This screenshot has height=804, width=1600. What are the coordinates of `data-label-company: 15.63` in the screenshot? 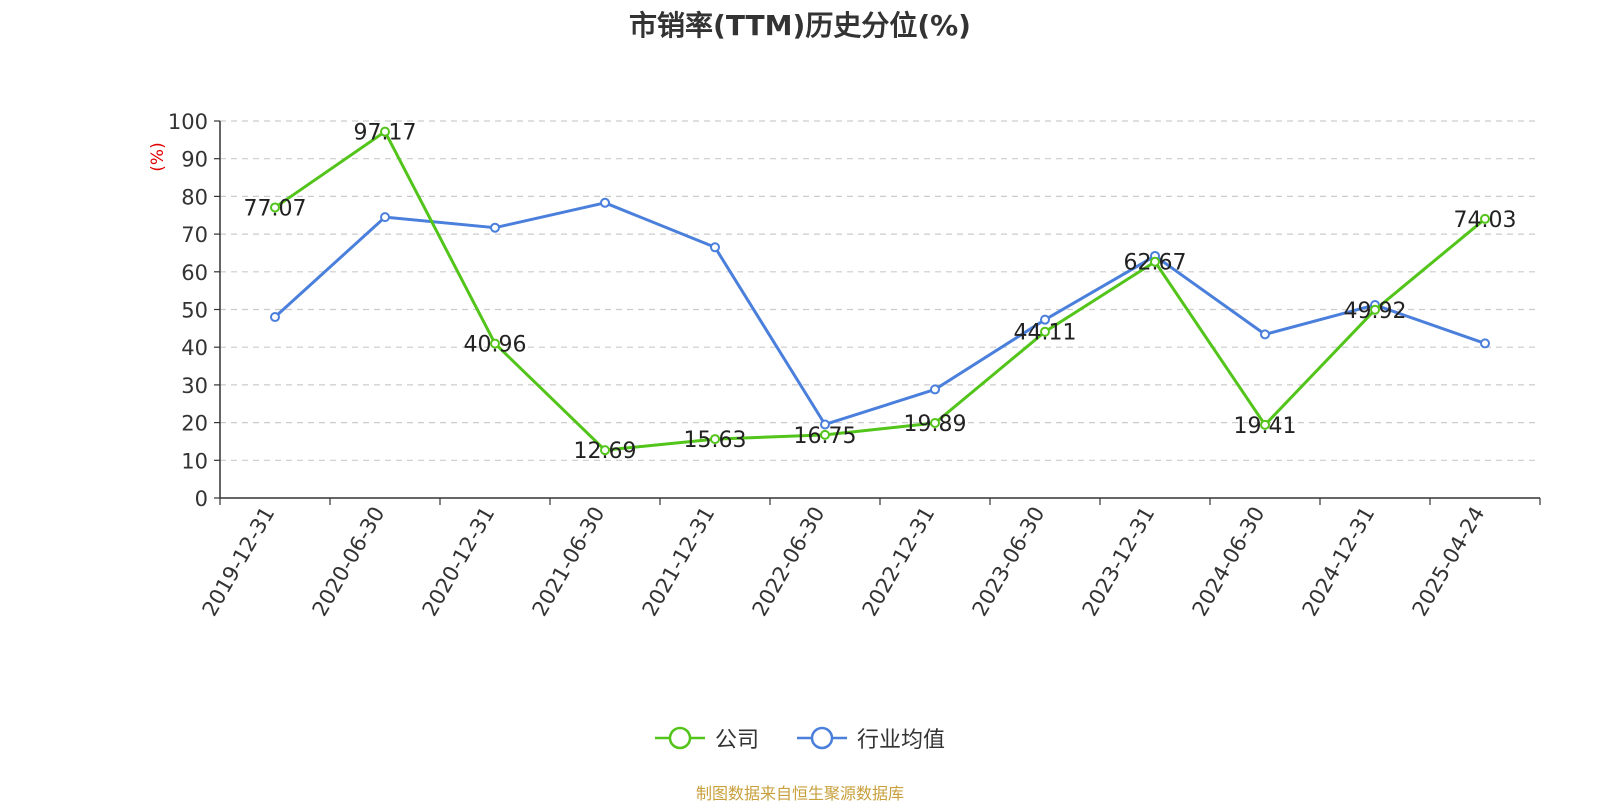 It's located at (715, 440).